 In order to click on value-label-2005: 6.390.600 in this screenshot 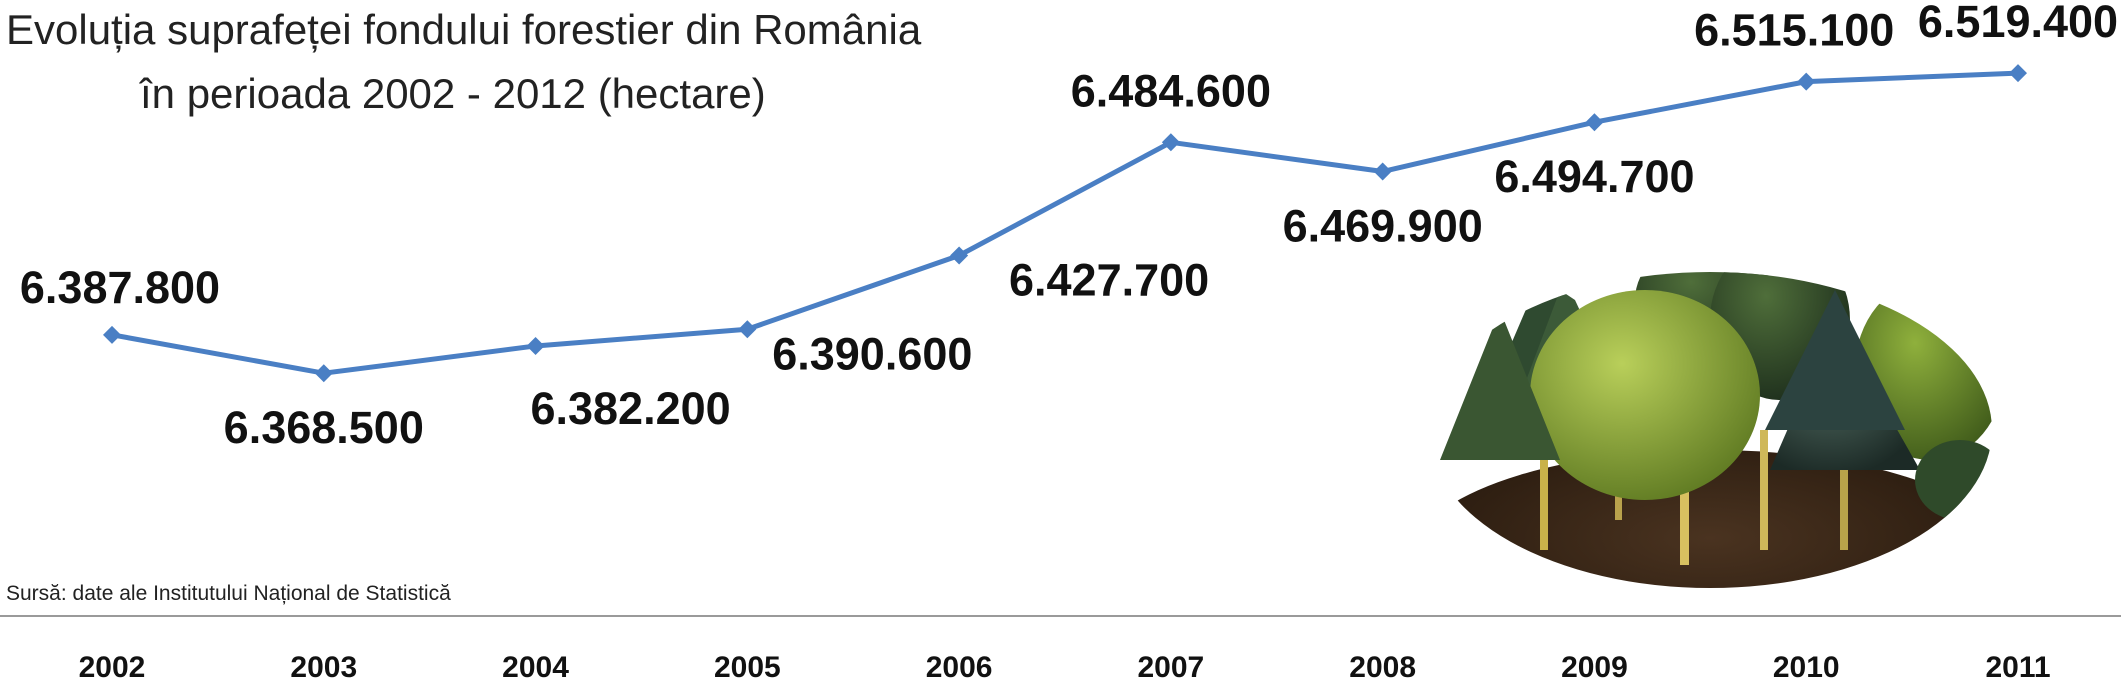, I will do `click(872, 353)`.